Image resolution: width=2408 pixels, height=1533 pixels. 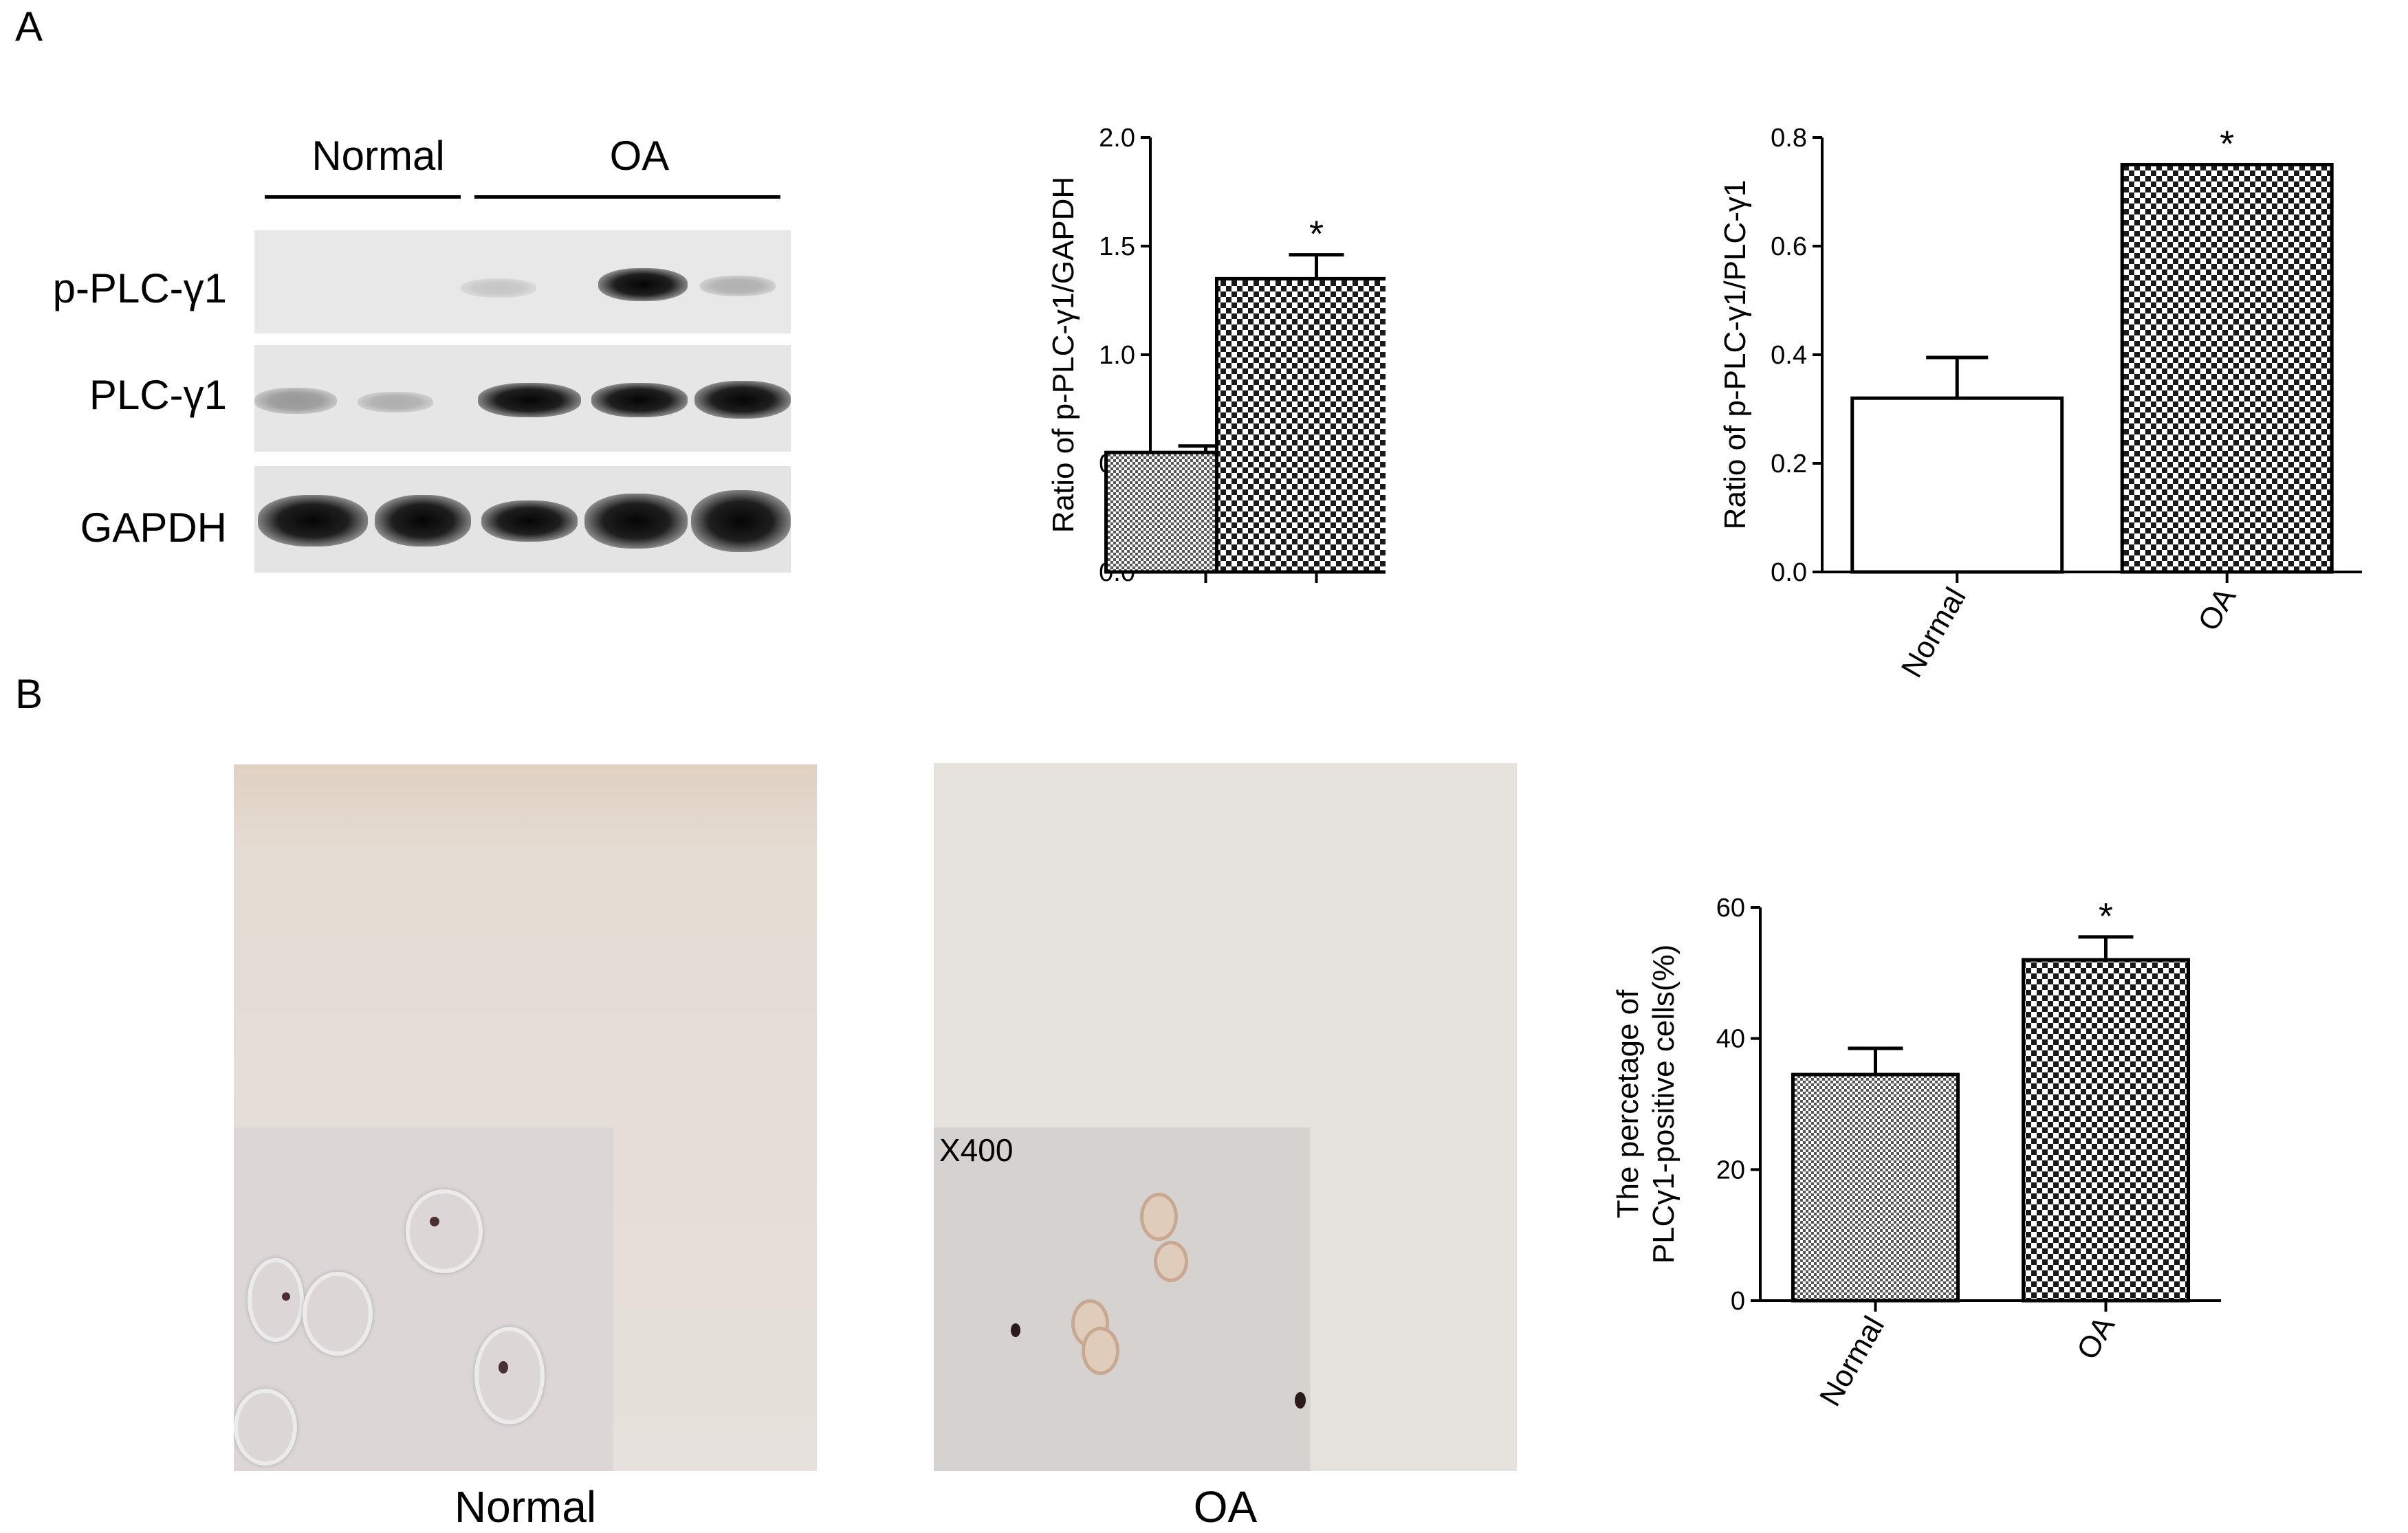 I want to click on blot-row-label-gapdh: GAPDH, so click(x=153, y=528).